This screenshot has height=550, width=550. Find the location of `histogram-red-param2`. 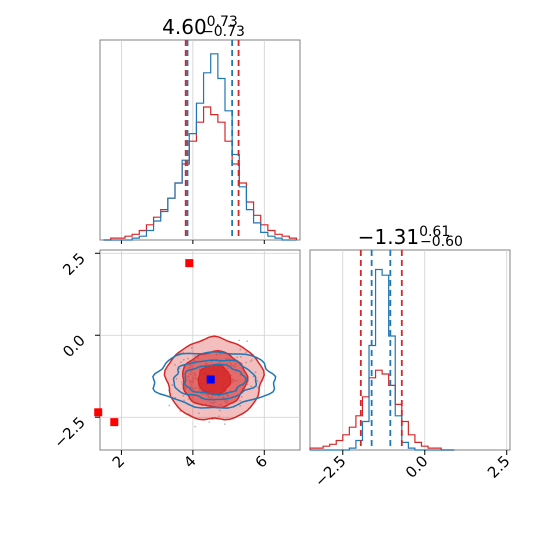

histogram-red-param2 is located at coordinates (382, 410).